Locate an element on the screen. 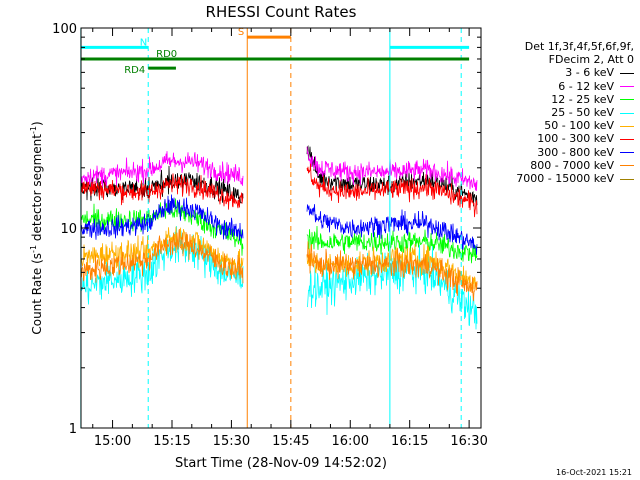  legend-entry-label: 300 - 800 keV is located at coordinates (575, 152).